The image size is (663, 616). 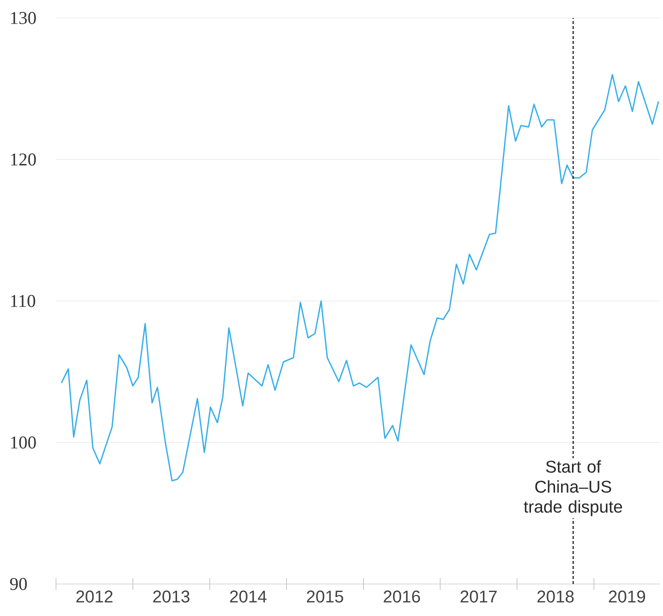 I want to click on x-tick-label: 2013, so click(x=171, y=596).